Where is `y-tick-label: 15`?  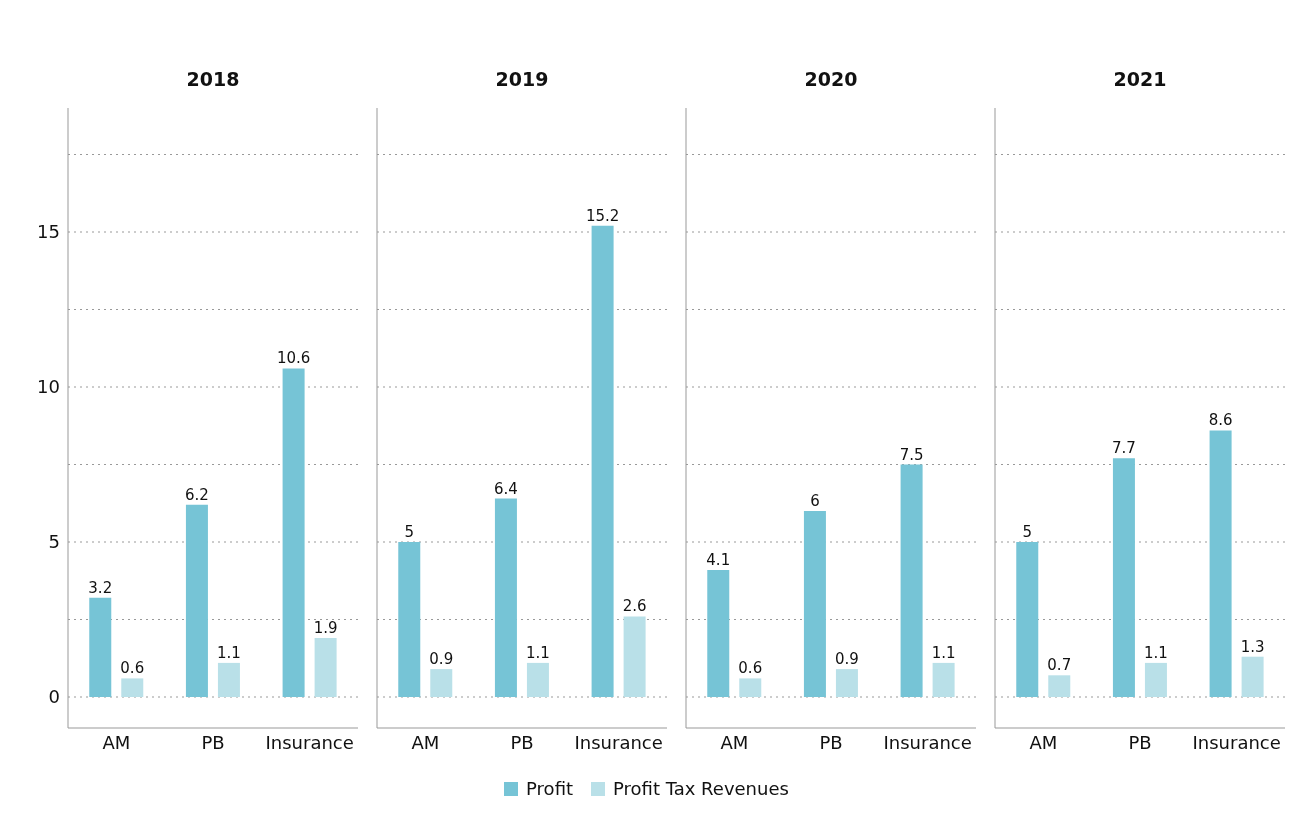
y-tick-label: 15 is located at coordinates (48, 232).